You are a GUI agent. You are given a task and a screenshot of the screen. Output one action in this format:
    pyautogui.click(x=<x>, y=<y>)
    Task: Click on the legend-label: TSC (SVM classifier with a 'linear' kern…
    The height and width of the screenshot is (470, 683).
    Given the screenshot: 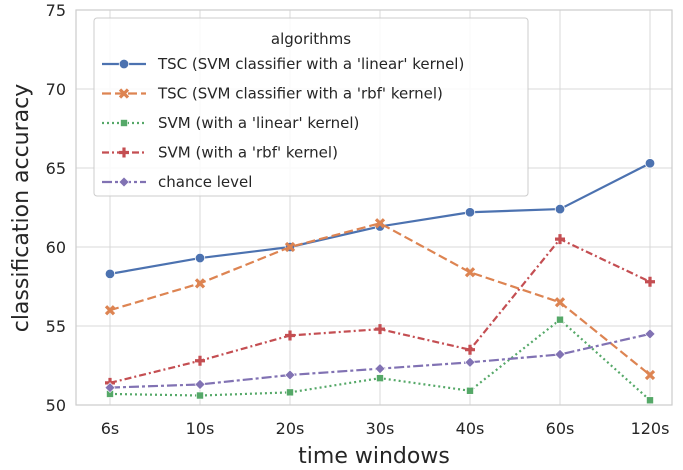 What is the action you would take?
    pyautogui.click(x=310, y=64)
    